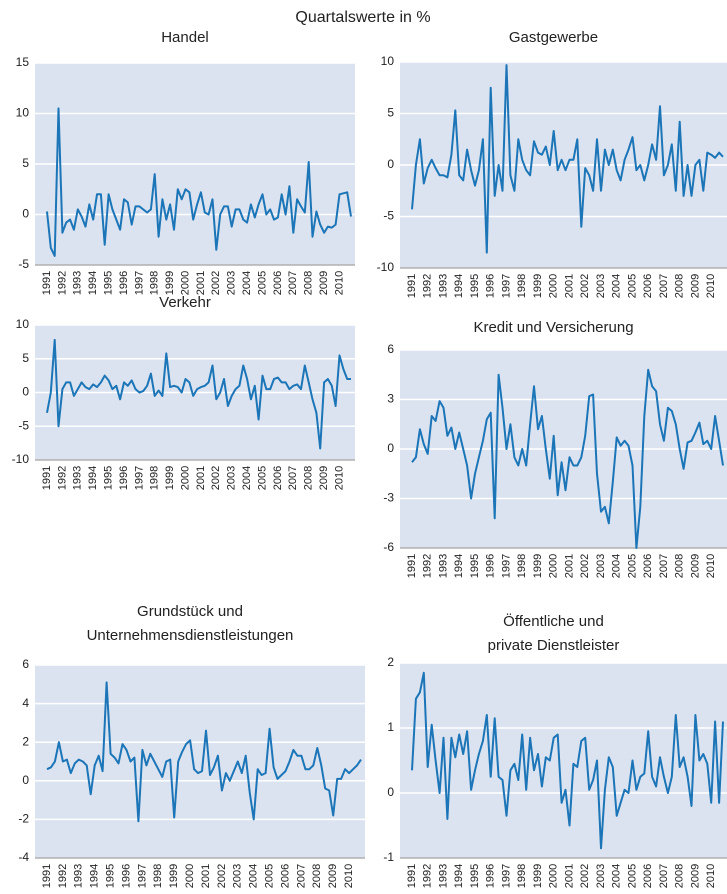  What do you see at coordinates (185, 302) in the screenshot?
I see `panel-title: Verkehr` at bounding box center [185, 302].